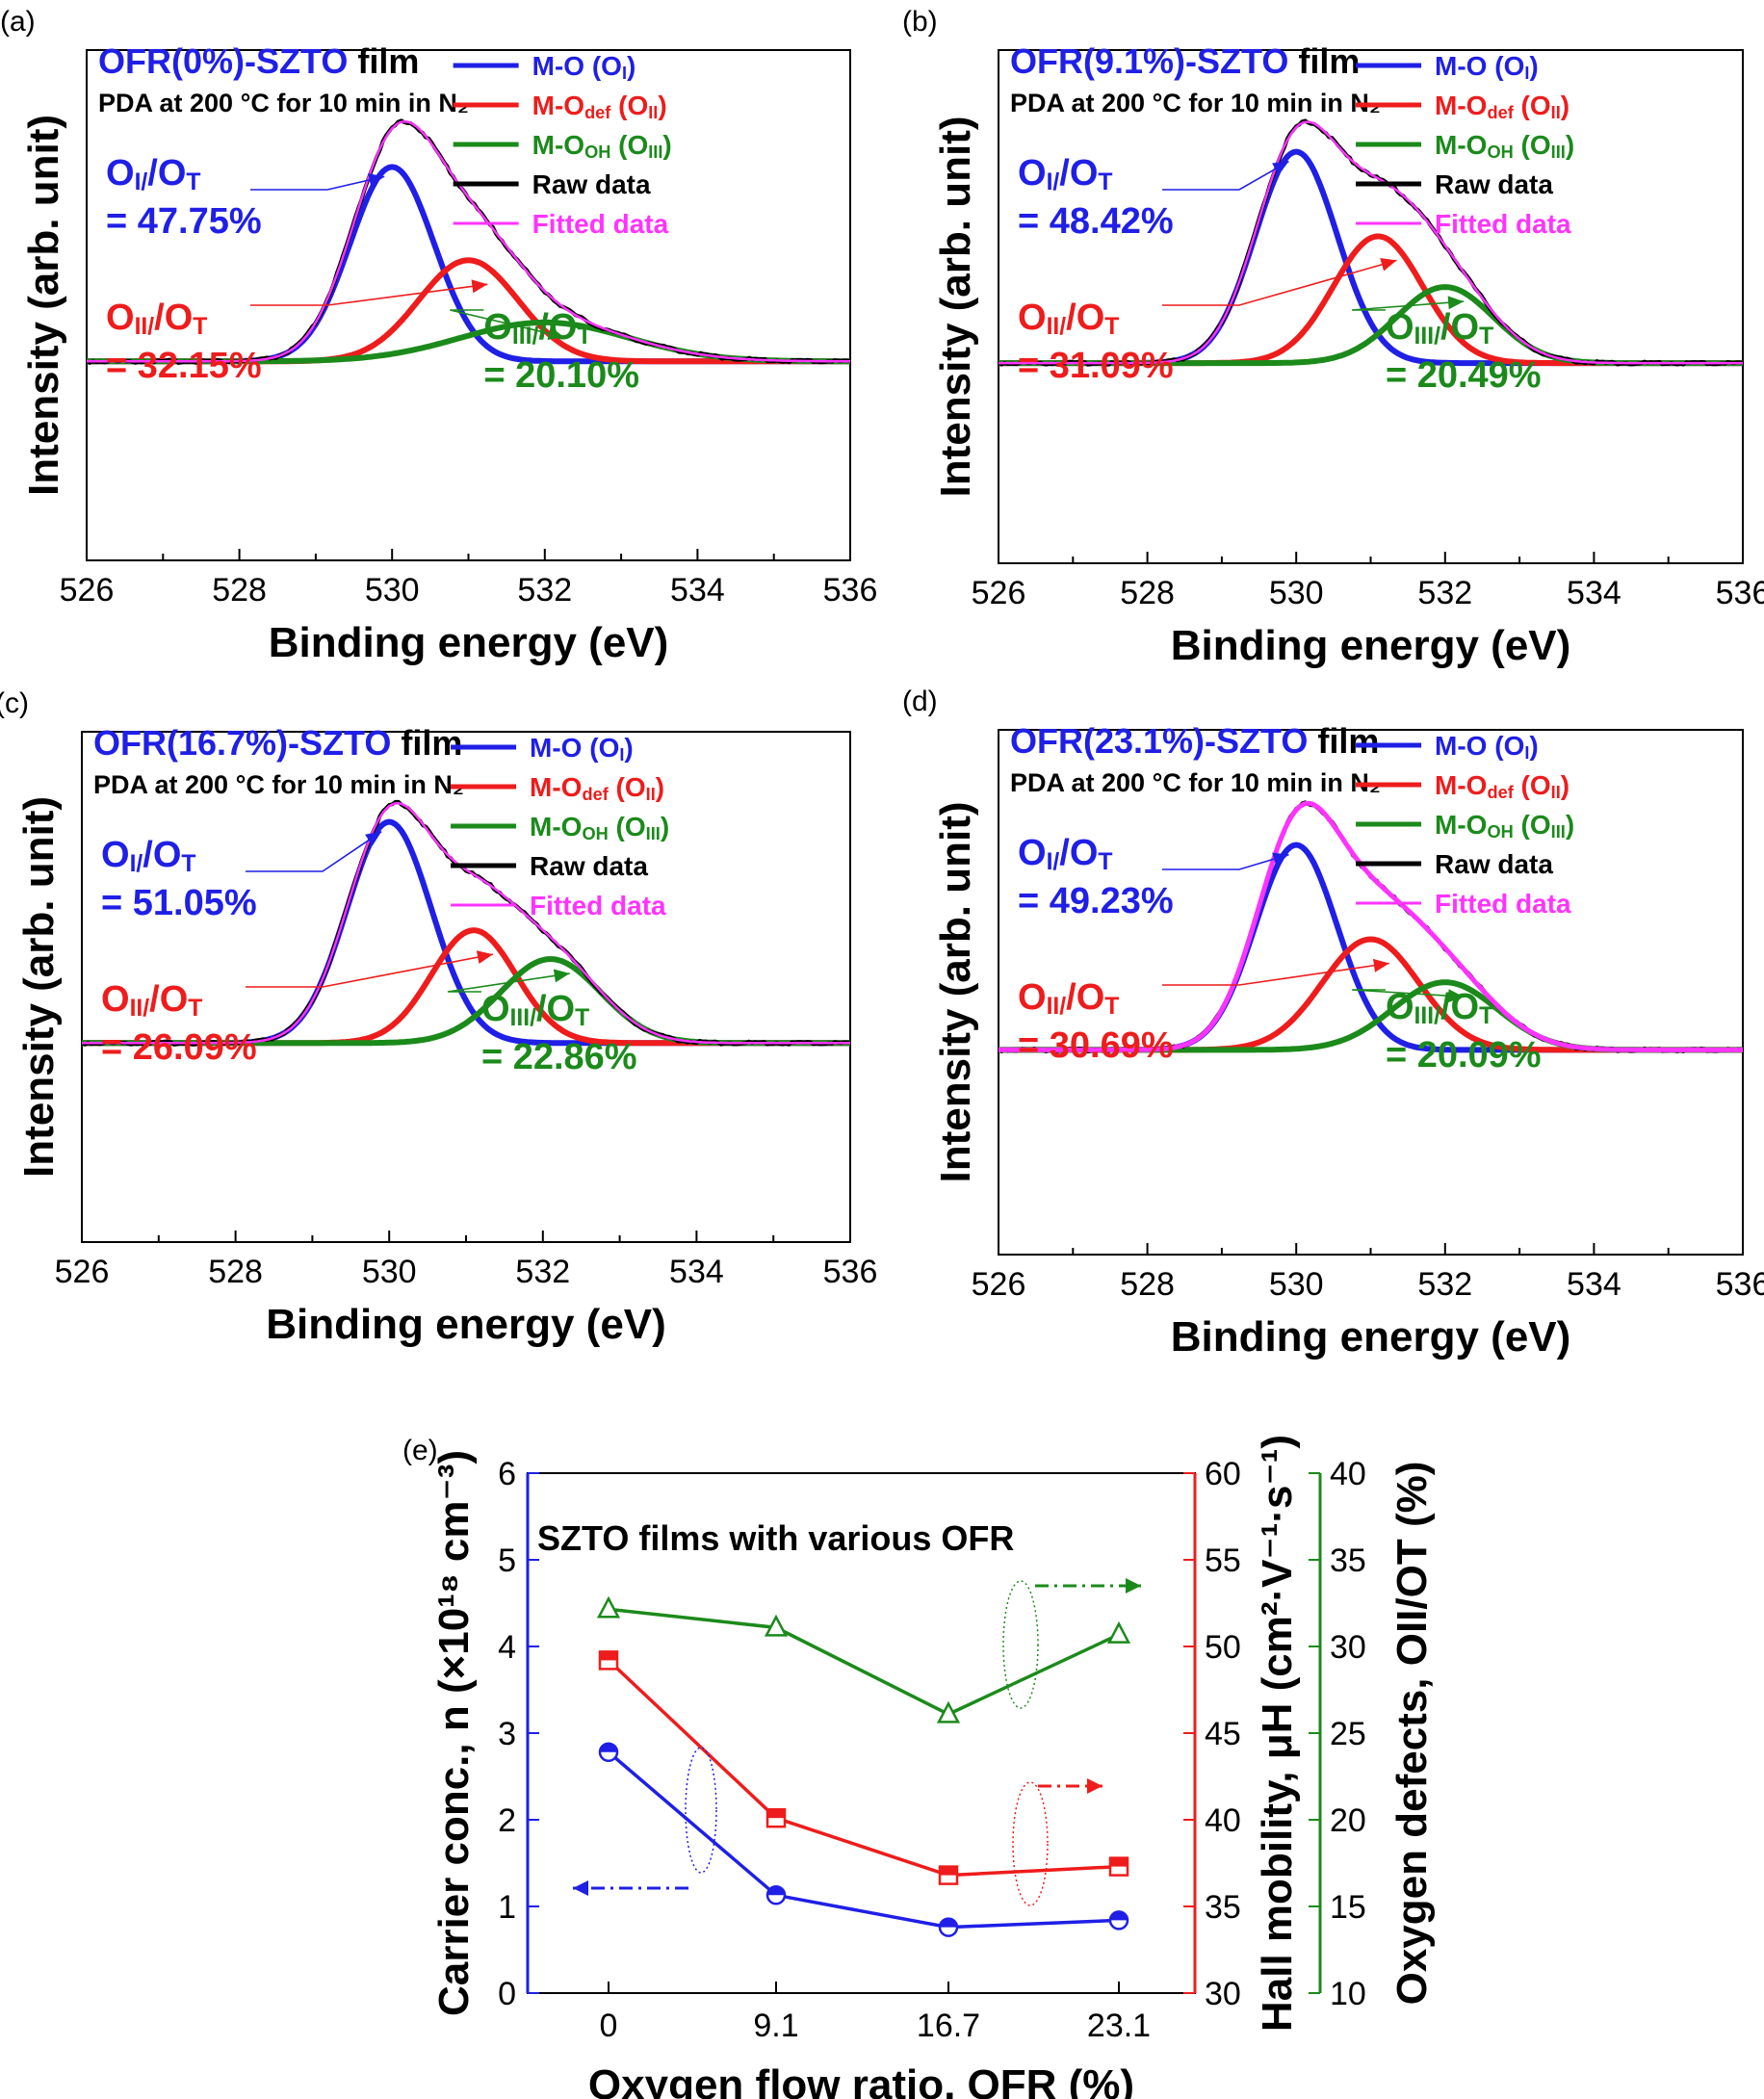 The width and height of the screenshot is (1764, 2099). Describe the element at coordinates (179, 903) in the screenshot. I see `annotation-value: = 51.05%` at that location.